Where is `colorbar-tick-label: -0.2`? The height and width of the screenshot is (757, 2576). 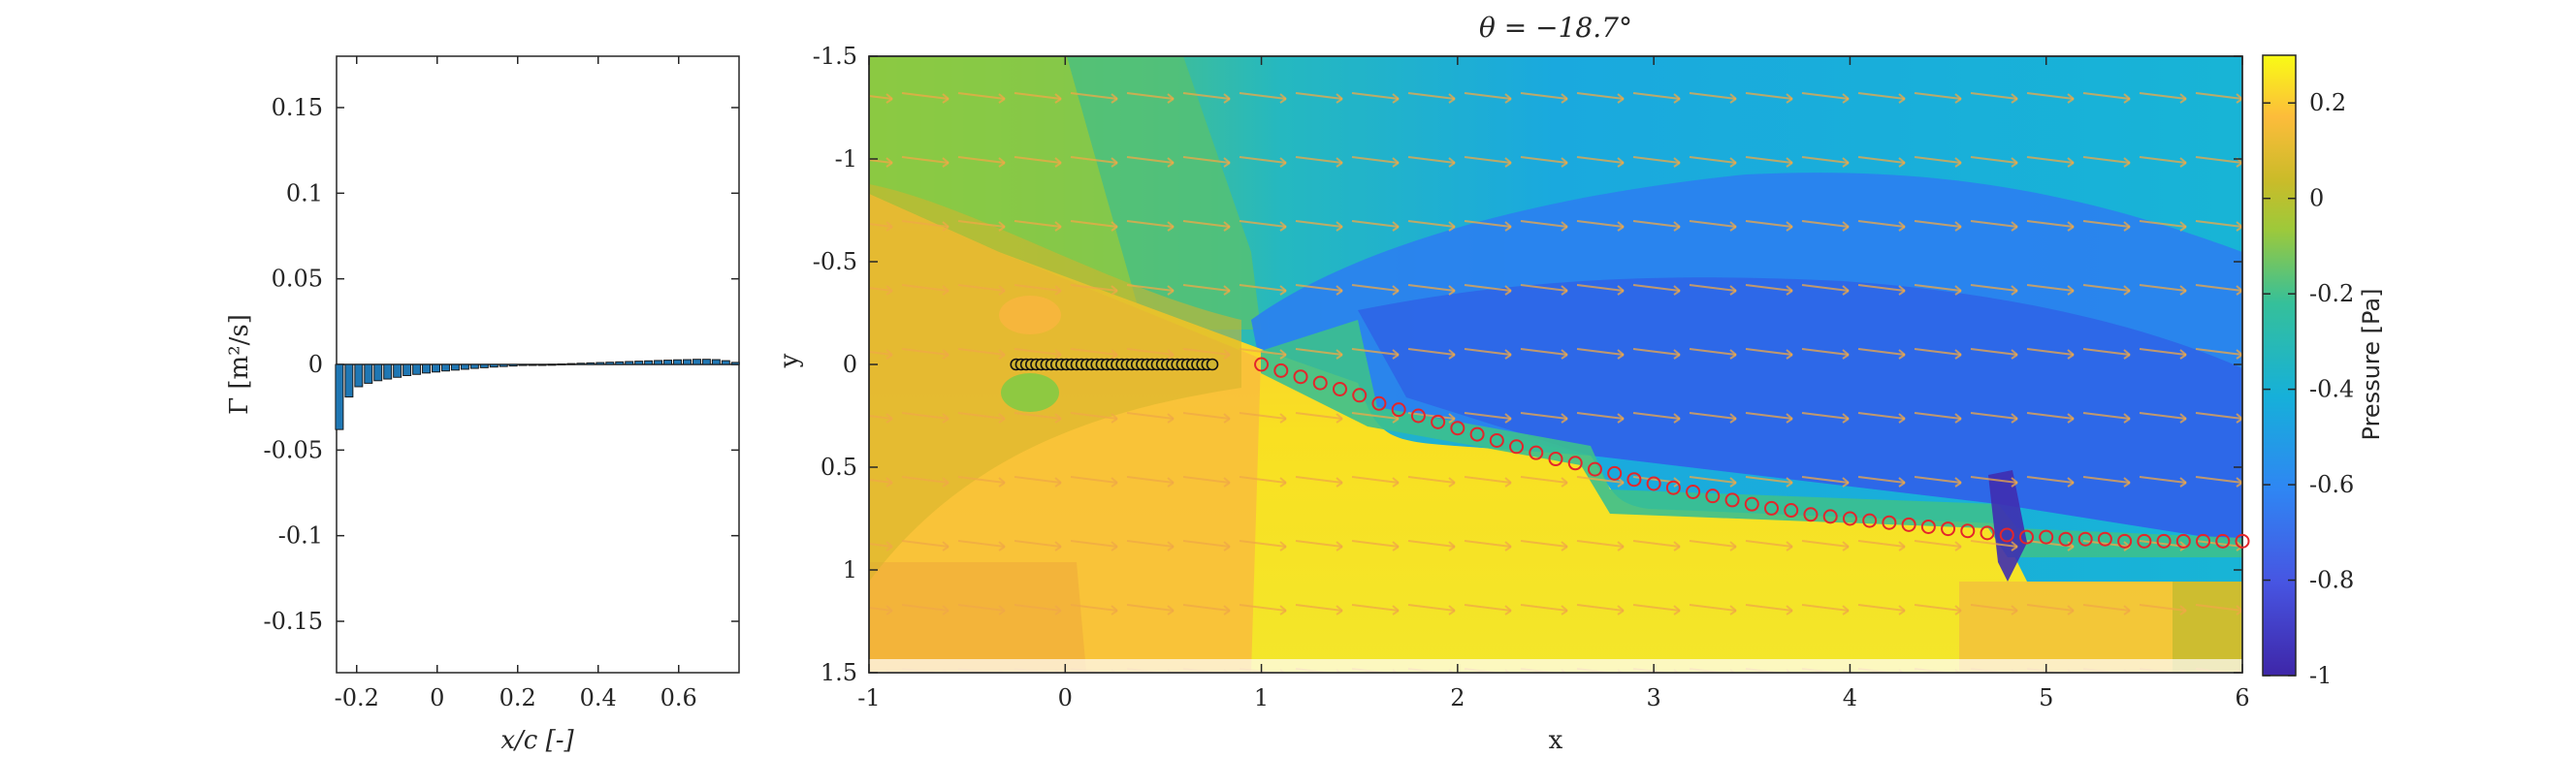 colorbar-tick-label: -0.2 is located at coordinates (2331, 293).